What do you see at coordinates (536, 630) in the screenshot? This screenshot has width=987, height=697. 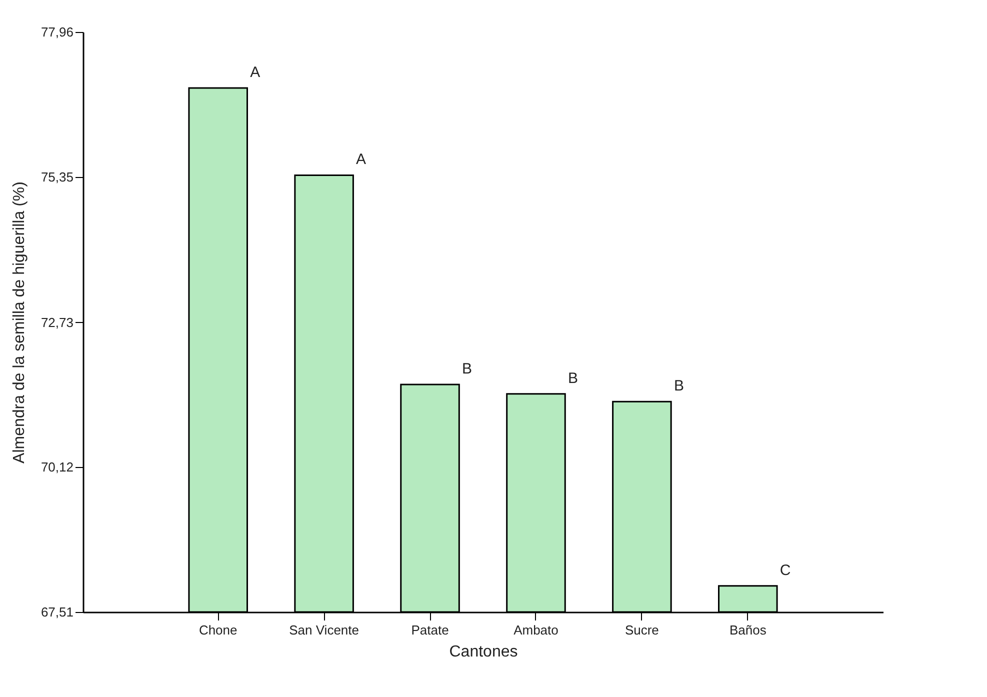 I see `x-tick-label: Ambato` at bounding box center [536, 630].